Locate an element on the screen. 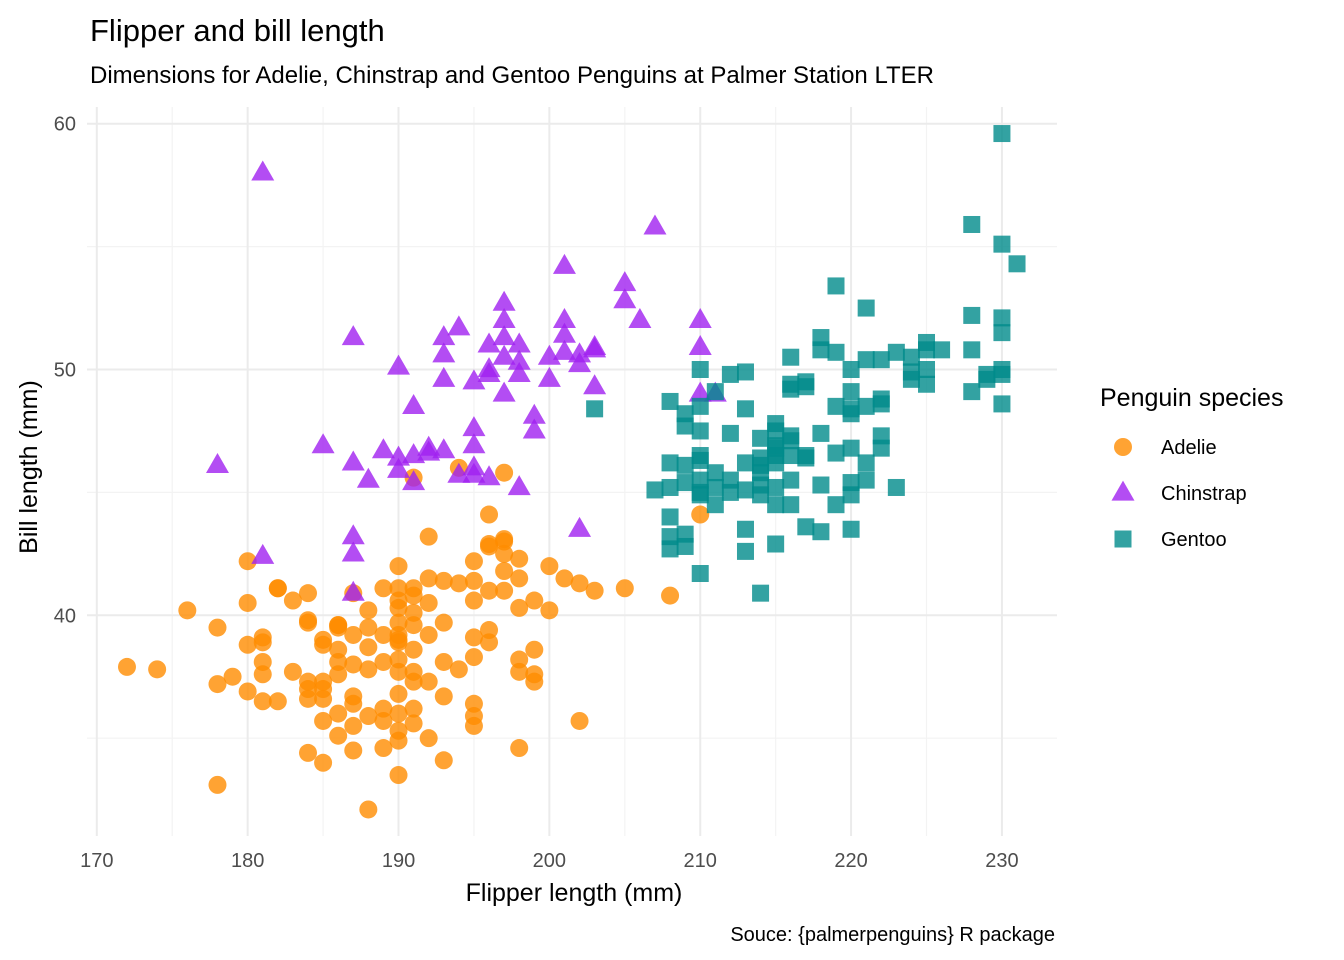  legend-label-chinstrap: Chinstrap is located at coordinates (1204, 494).